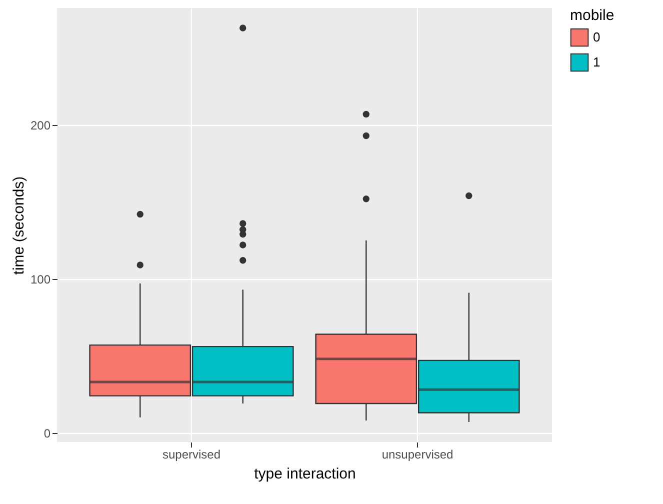  What do you see at coordinates (596, 62) in the screenshot?
I see `legend-label: 1` at bounding box center [596, 62].